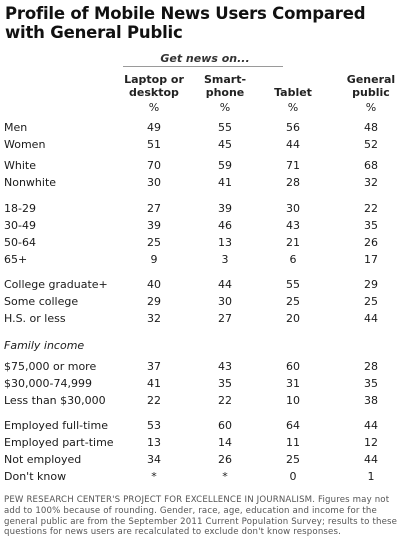 The width and height of the screenshot is (412, 544). Describe the element at coordinates (20, 225) in the screenshot. I see `row-label: 30-49` at that location.